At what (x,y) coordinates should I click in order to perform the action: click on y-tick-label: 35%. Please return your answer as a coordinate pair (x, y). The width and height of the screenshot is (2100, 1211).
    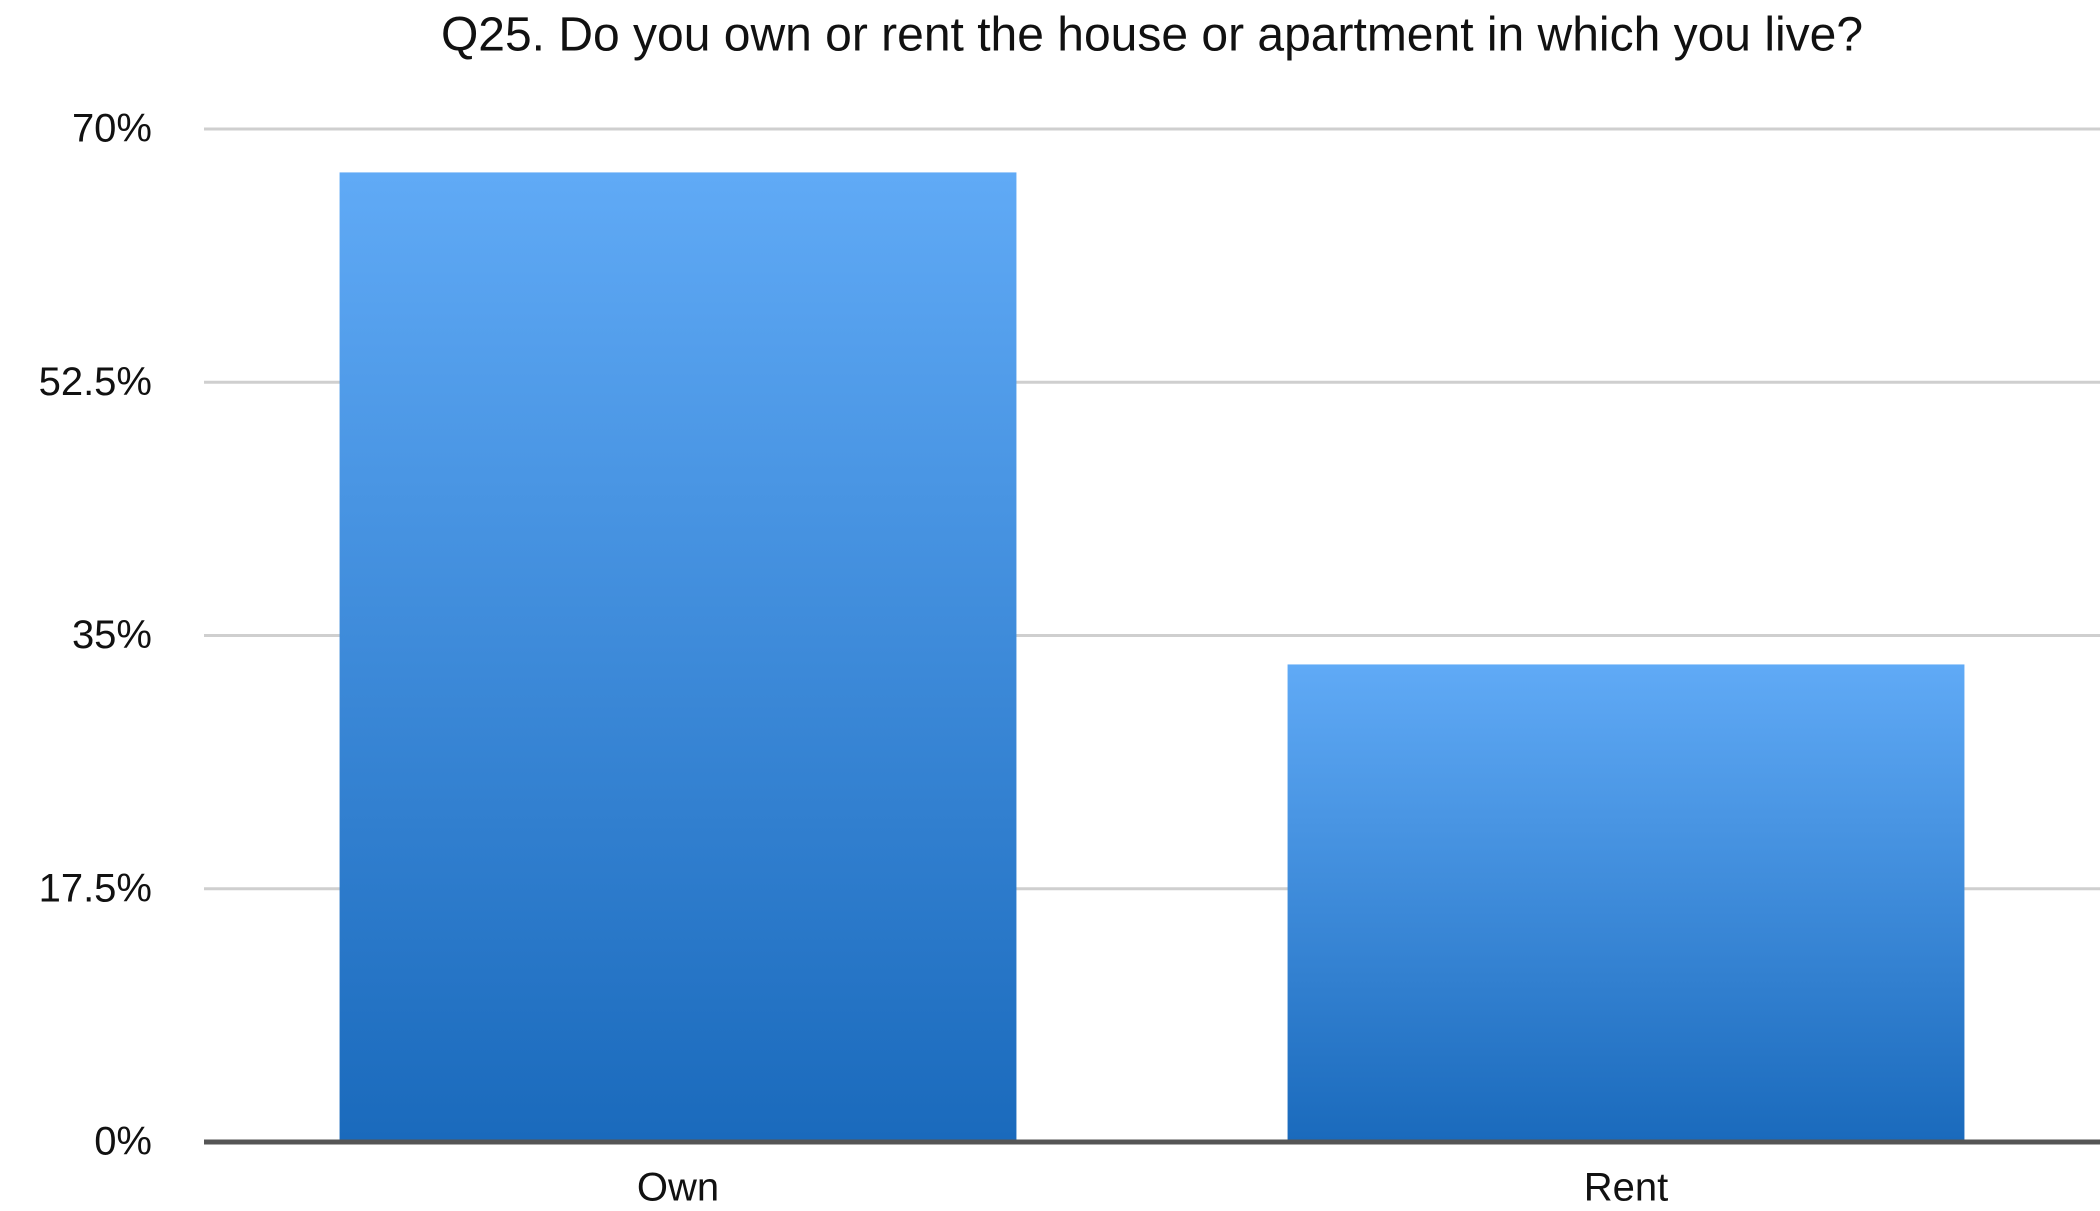
    Looking at the image, I should click on (112, 635).